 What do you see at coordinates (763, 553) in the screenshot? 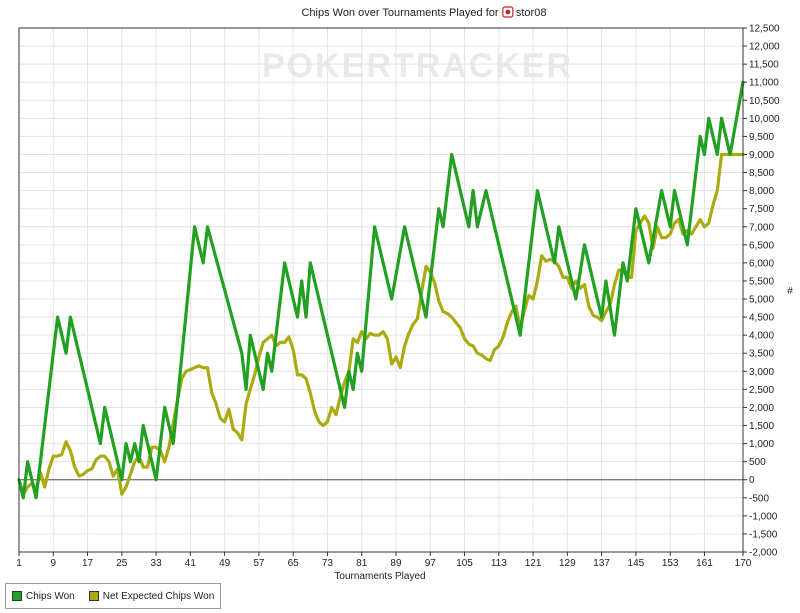
I see `y-tick-label: -2,000` at bounding box center [763, 553].